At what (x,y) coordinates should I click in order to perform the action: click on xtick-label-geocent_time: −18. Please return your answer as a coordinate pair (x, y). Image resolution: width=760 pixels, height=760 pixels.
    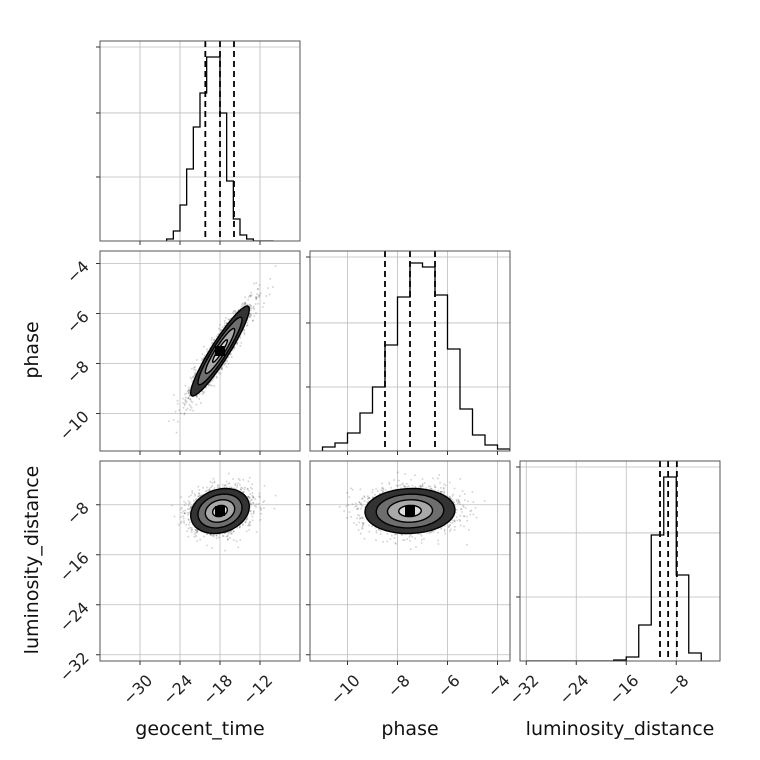
    Looking at the image, I should click on (217, 689).